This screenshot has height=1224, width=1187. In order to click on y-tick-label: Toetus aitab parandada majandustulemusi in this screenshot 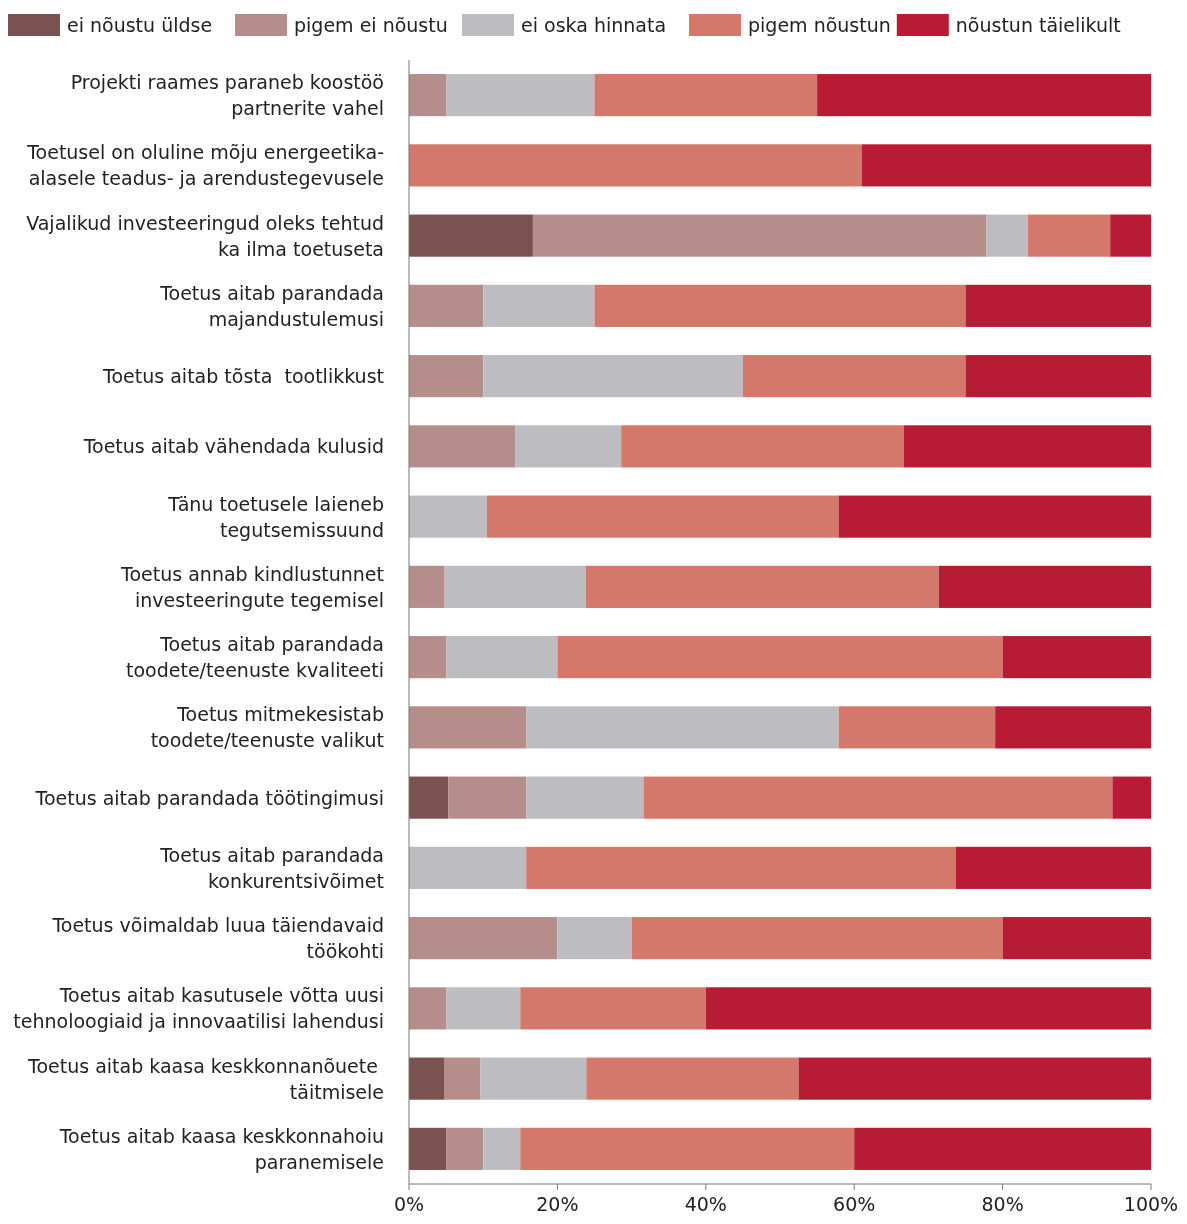, I will do `click(271, 305)`.